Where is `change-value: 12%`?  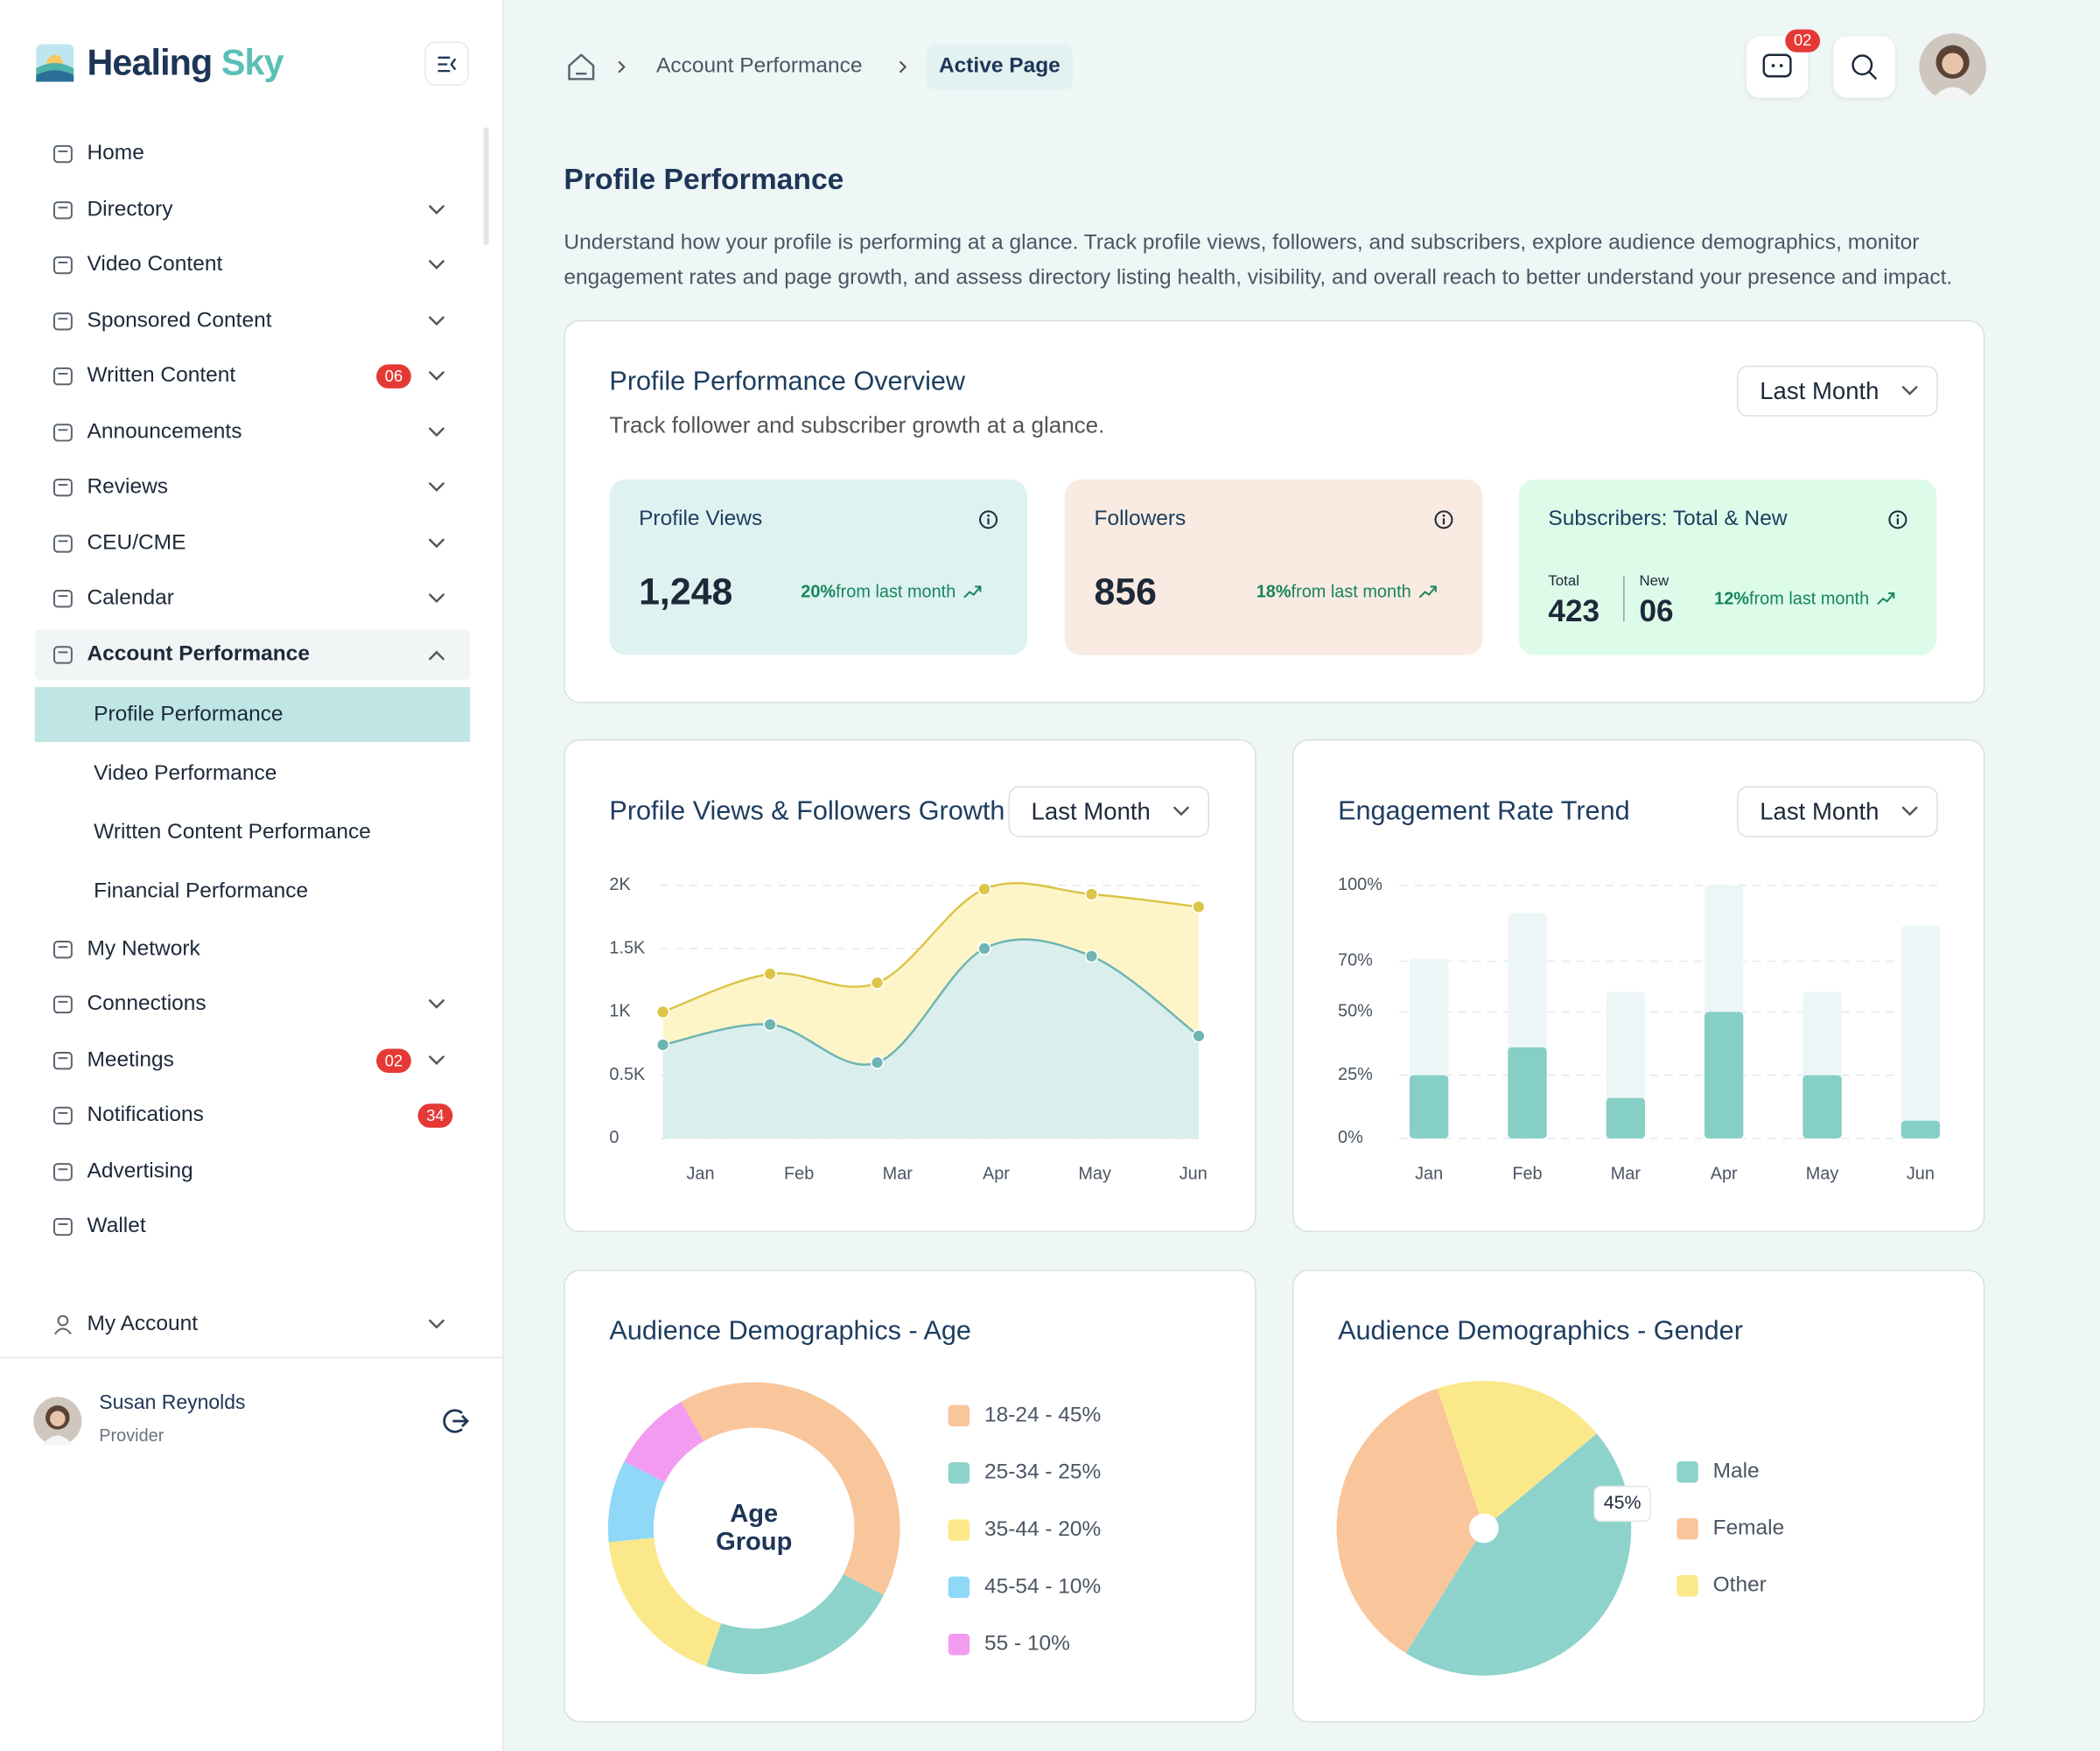 change-value: 12% is located at coordinates (1732, 597).